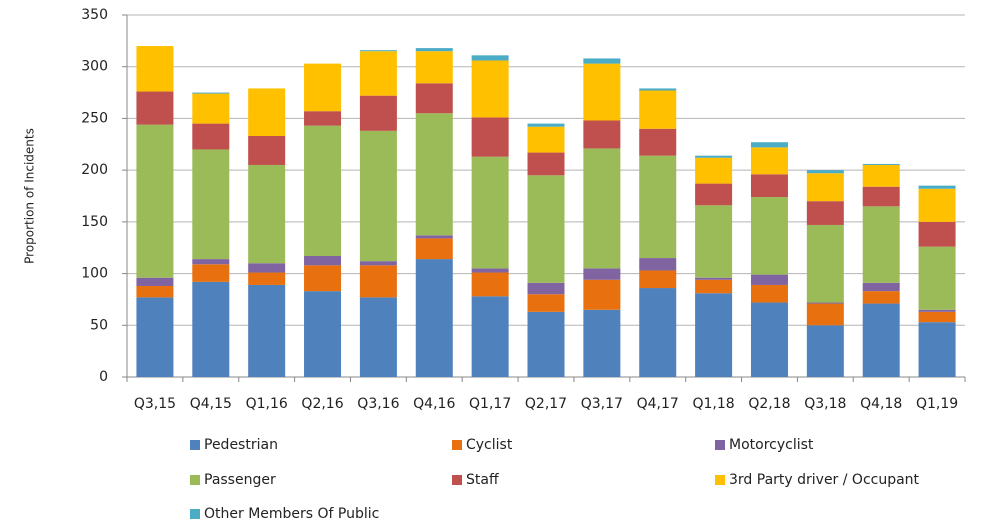  What do you see at coordinates (937, 404) in the screenshot?
I see `x-tick-label: Q1,19` at bounding box center [937, 404].